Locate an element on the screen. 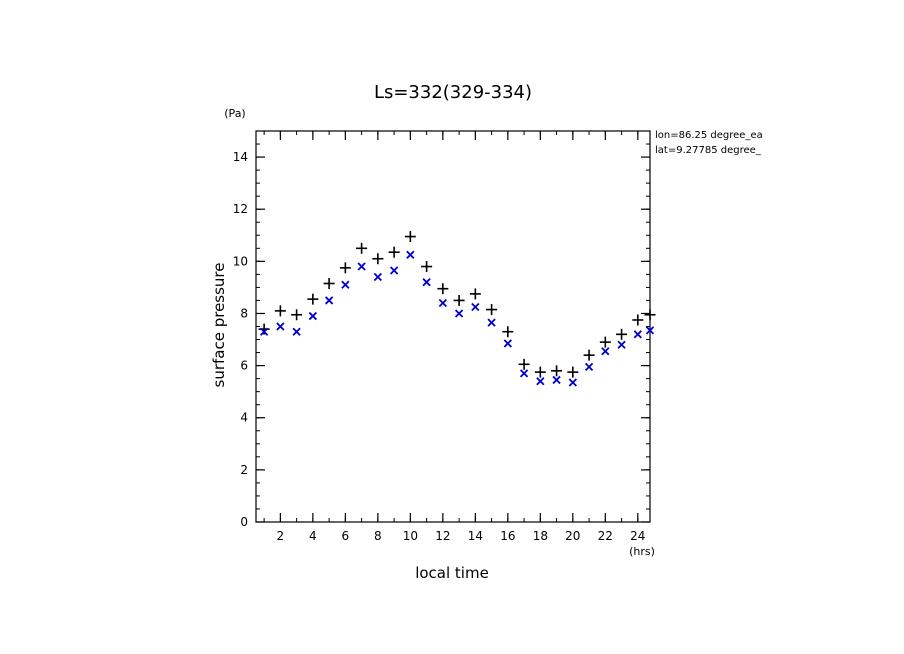  y-tick-label: 10 is located at coordinates (240, 261).